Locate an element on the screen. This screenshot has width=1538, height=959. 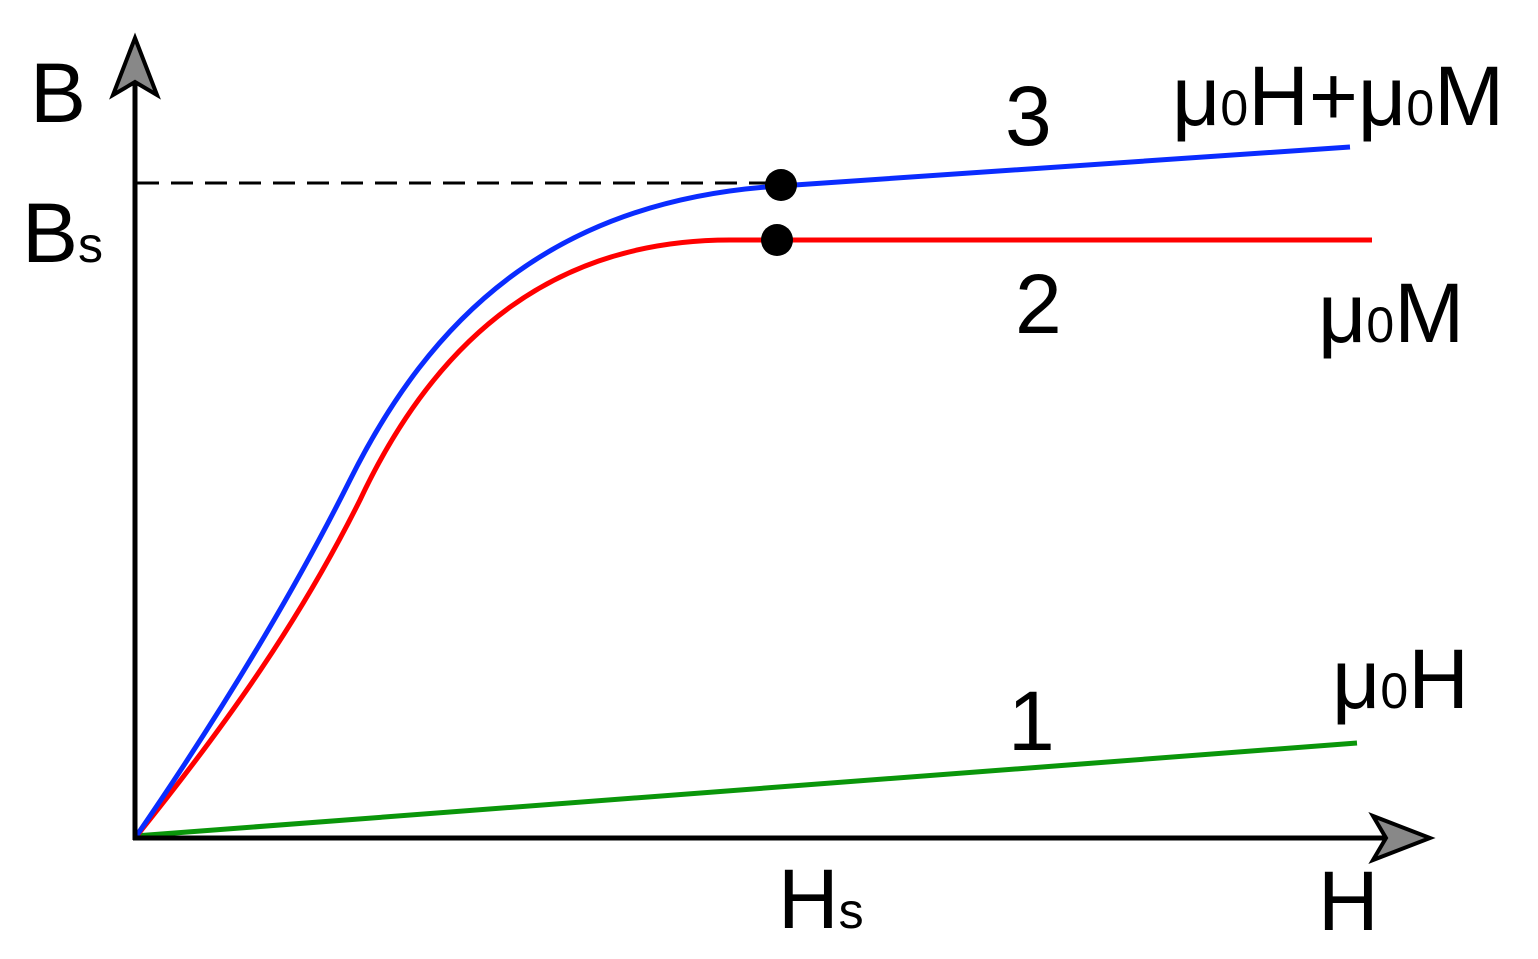
y-axis-label: B is located at coordinates (58, 93).